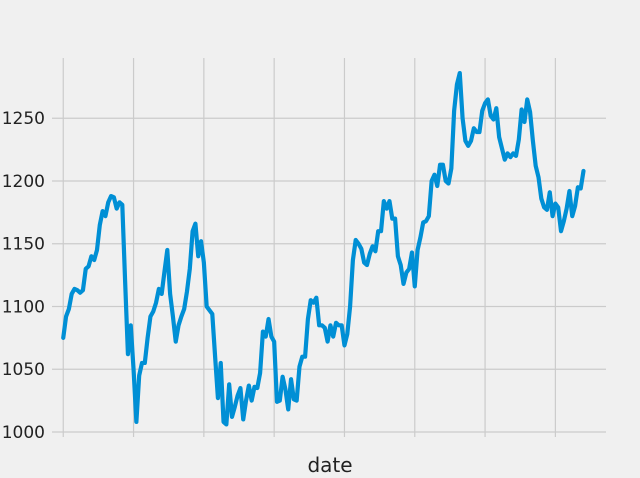  I want to click on y-tick-label: 1250, so click(23, 119).